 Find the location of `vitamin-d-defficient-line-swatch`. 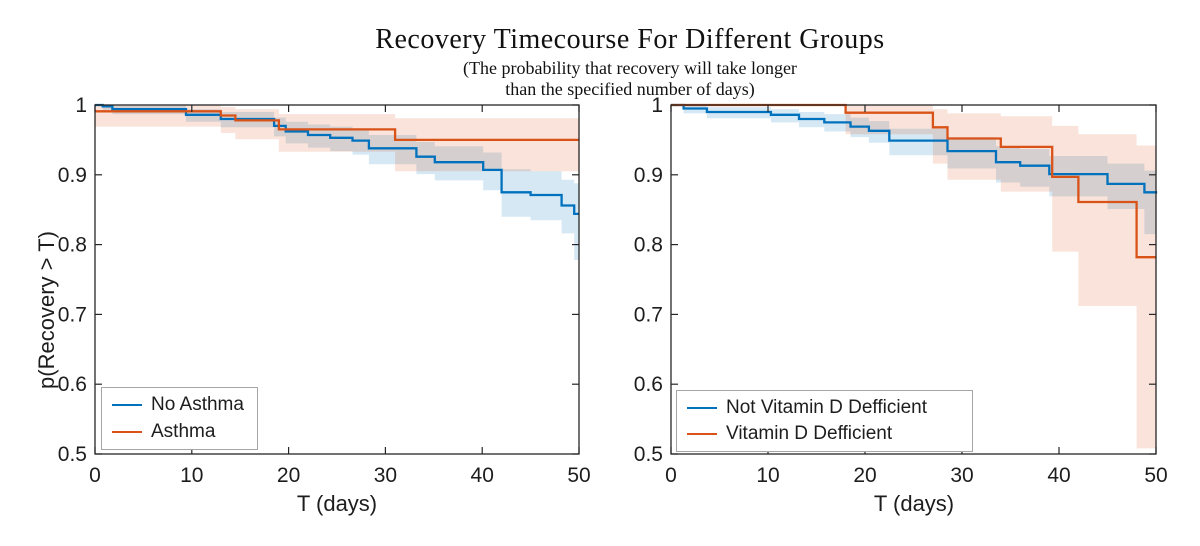

vitamin-d-defficient-line-swatch is located at coordinates (702, 434).